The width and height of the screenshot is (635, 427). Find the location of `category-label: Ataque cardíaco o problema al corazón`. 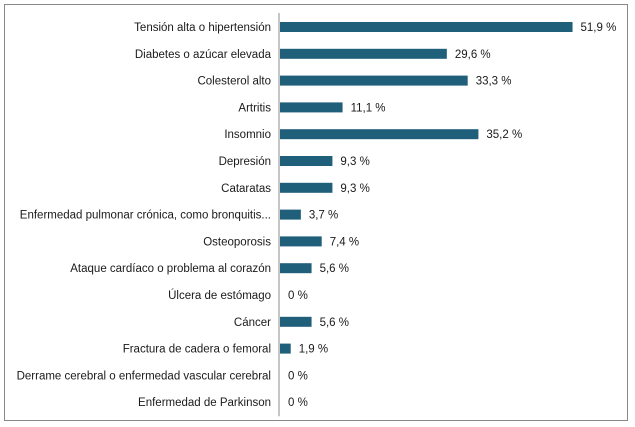

category-label: Ataque cardíaco o problema al corazón is located at coordinates (170, 269).